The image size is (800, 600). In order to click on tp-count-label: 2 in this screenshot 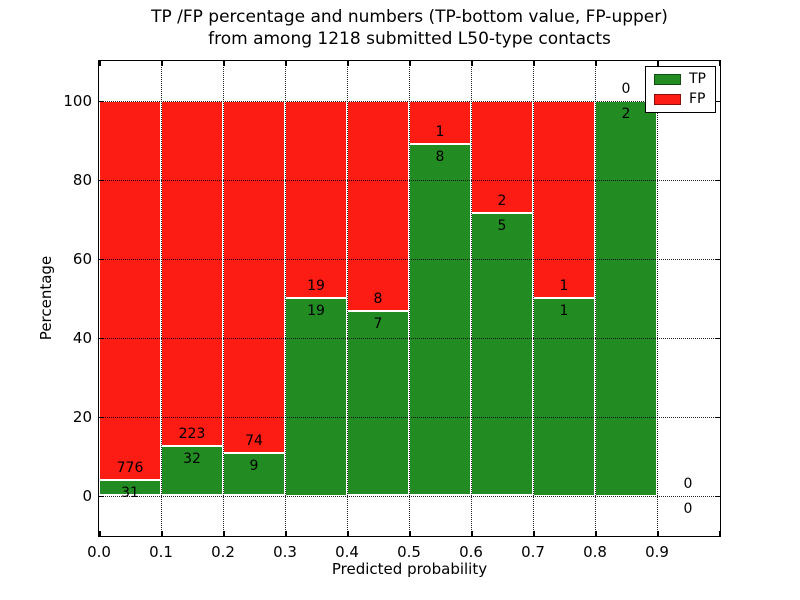, I will do `click(626, 113)`.